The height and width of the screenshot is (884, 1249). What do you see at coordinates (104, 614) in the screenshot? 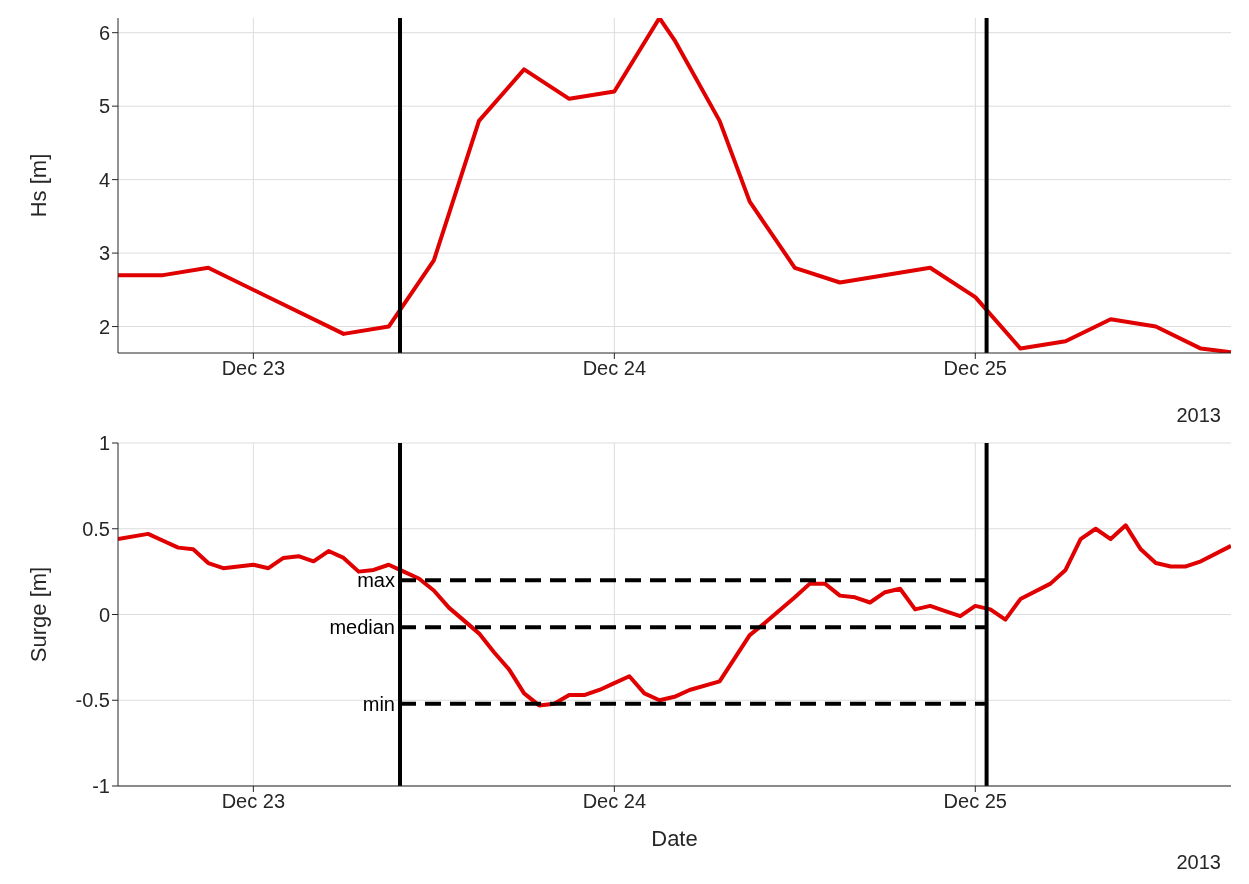
I see `y-tick-label: 0` at bounding box center [104, 614].